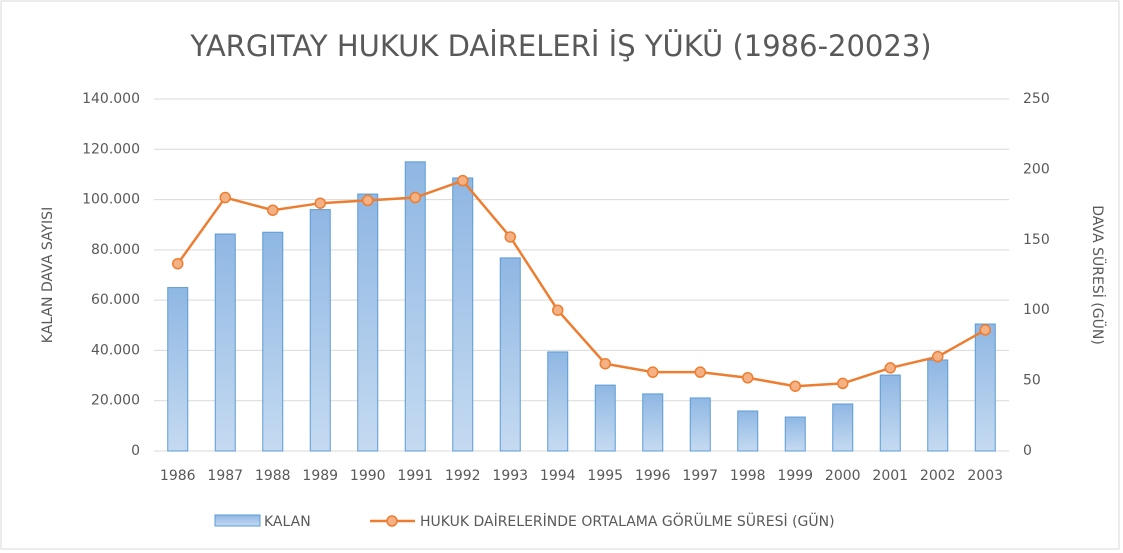  I want to click on x-tick-label: 2002, so click(938, 476).